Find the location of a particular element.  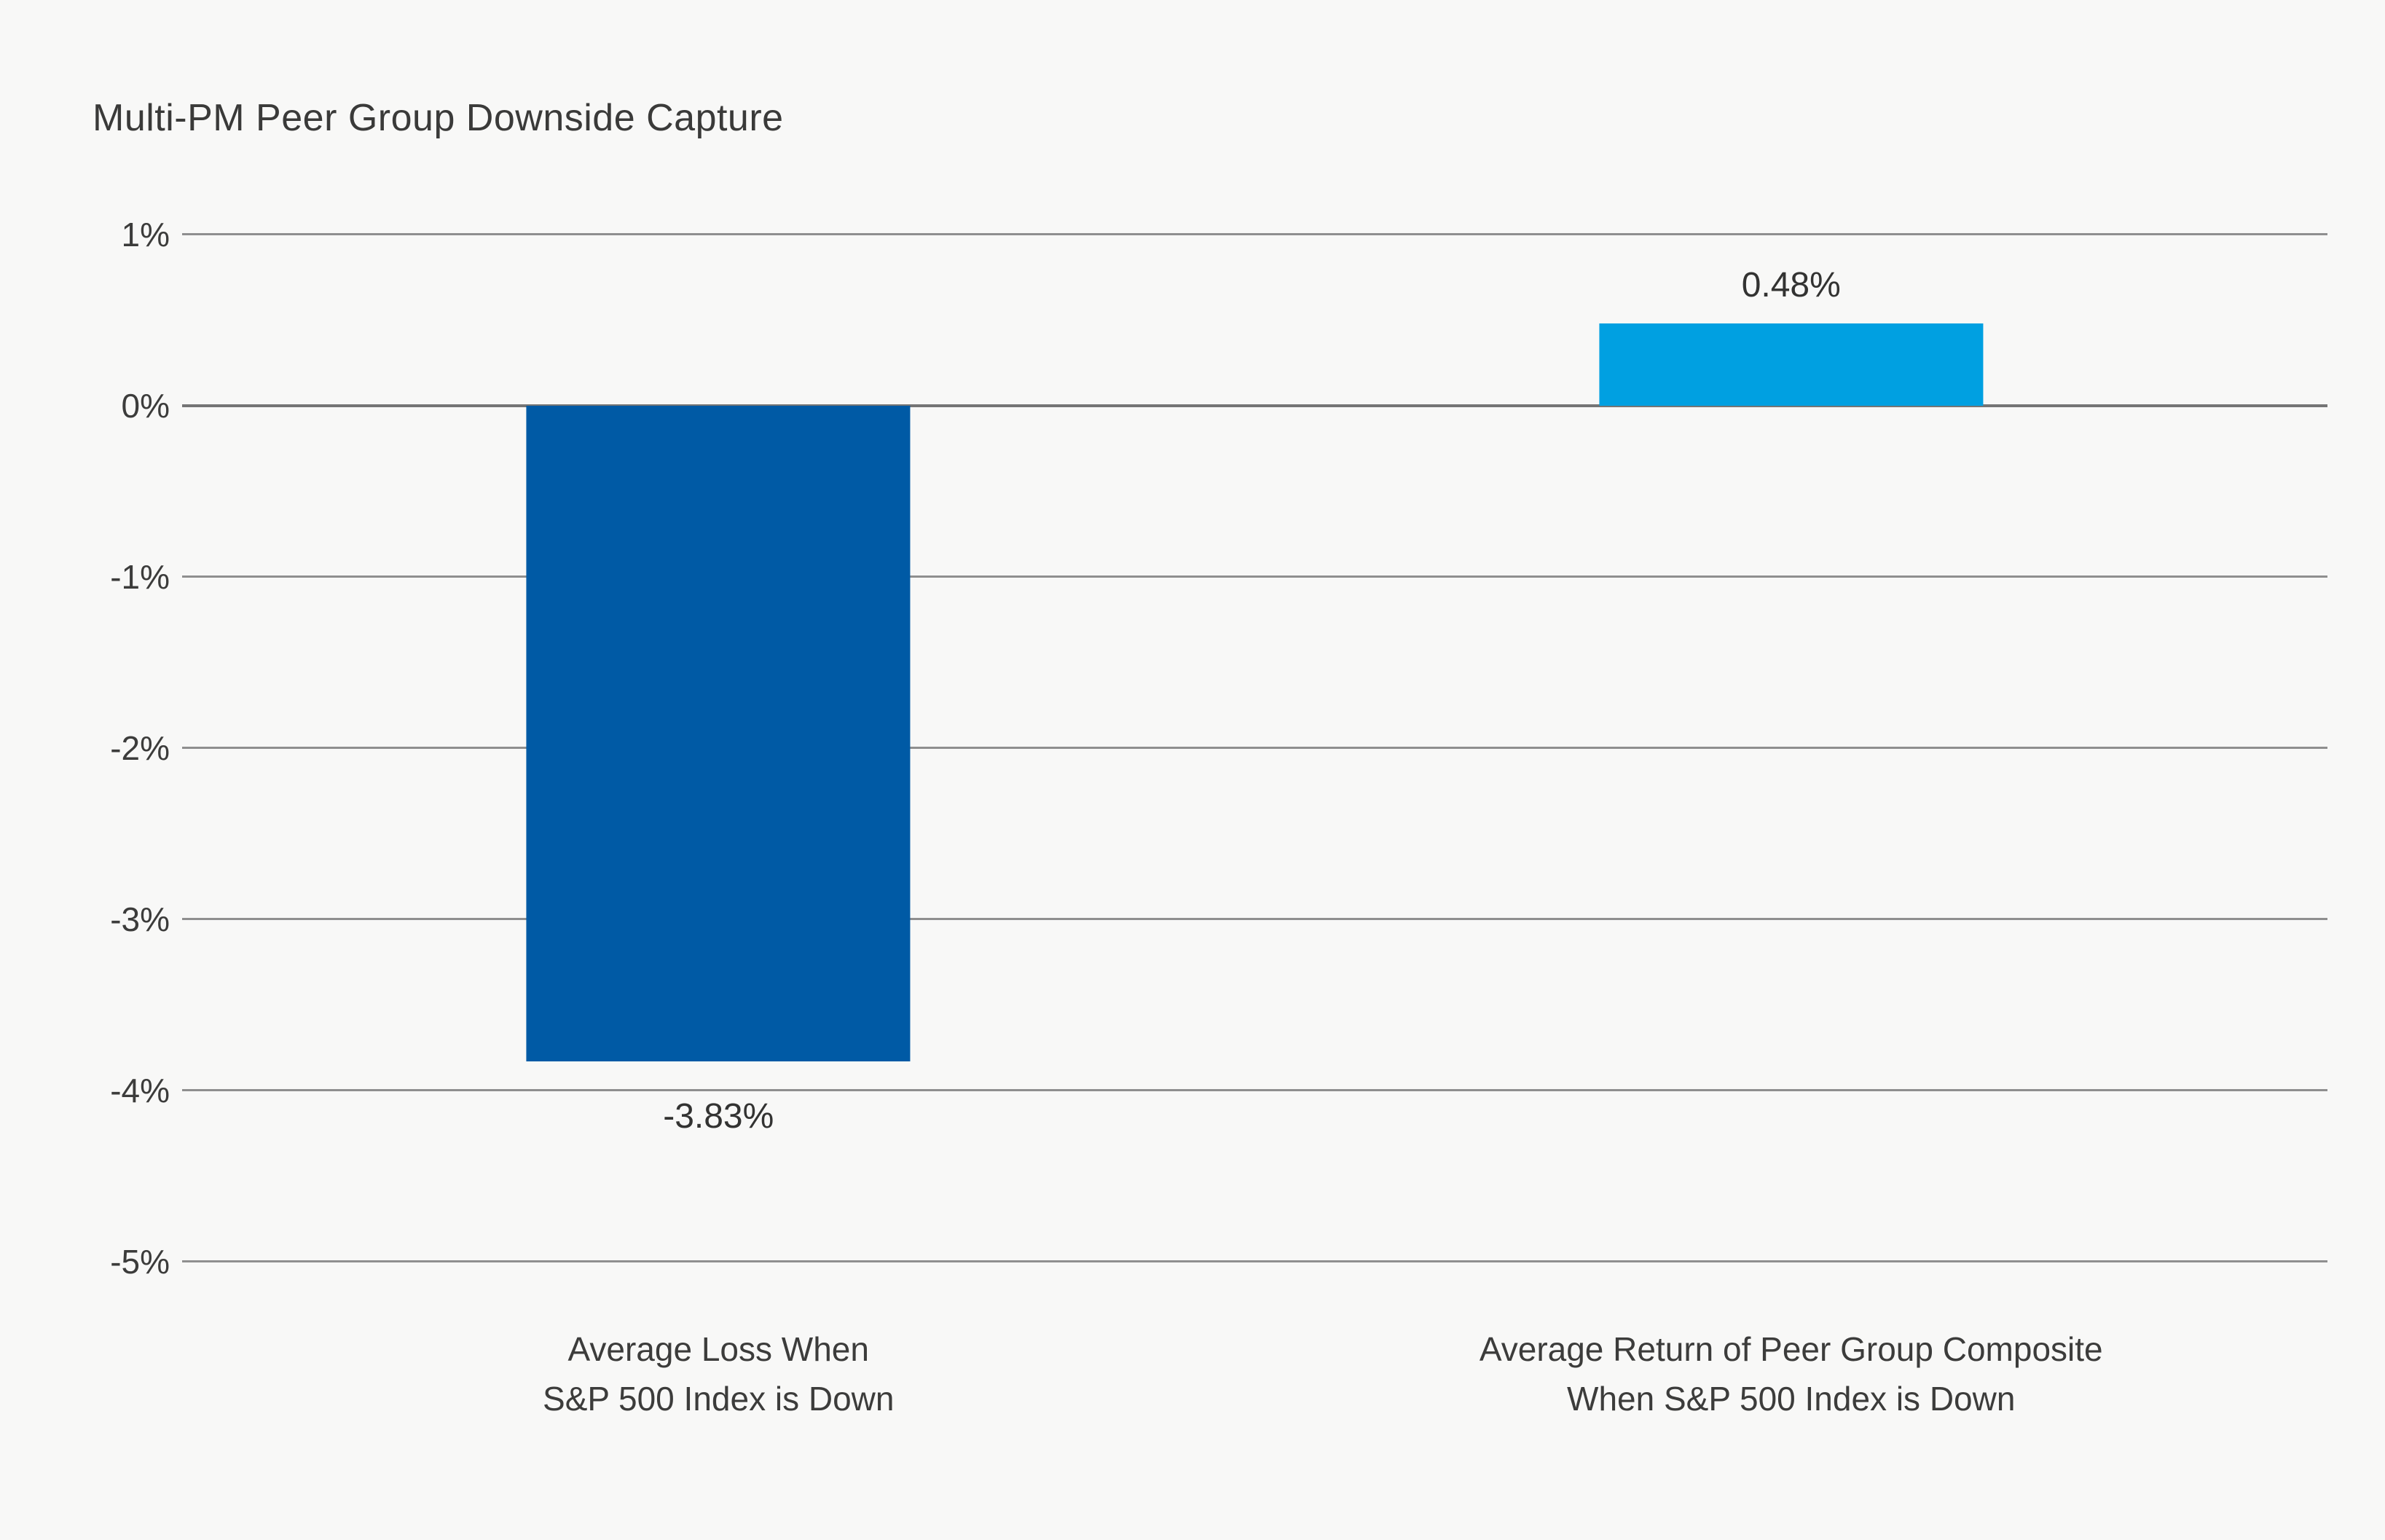

zero-gridline is located at coordinates (1254, 405).